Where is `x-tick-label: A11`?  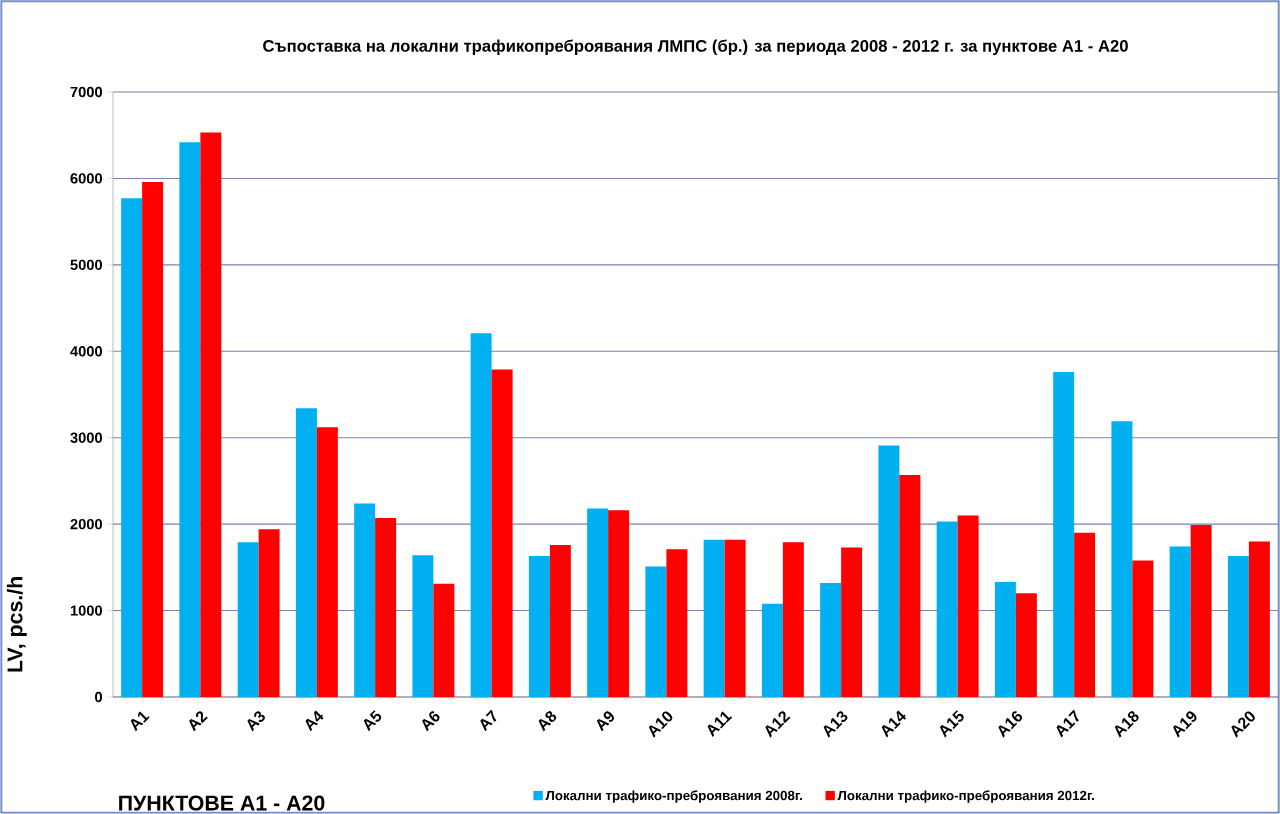
x-tick-label: A11 is located at coordinates (720, 724).